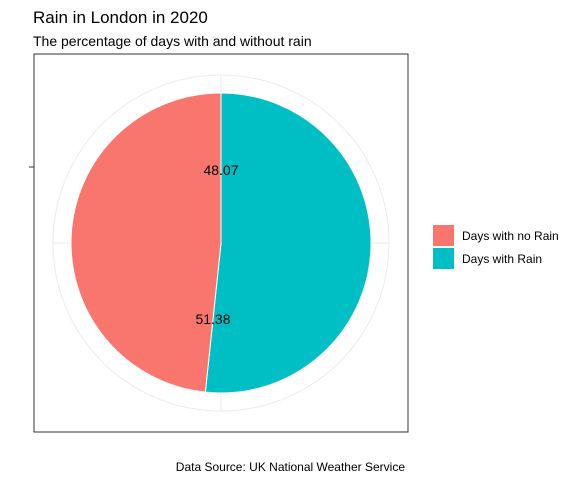 The image size is (576, 480). I want to click on chart-title: Rain in London in 2020, so click(120, 17).